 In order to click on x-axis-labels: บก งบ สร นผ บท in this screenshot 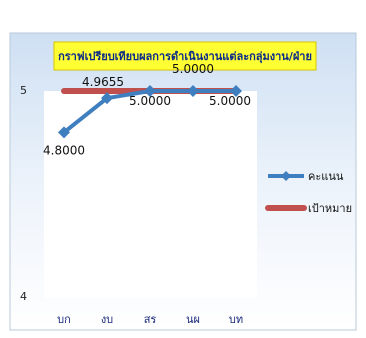, I will do `click(150, 319)`.